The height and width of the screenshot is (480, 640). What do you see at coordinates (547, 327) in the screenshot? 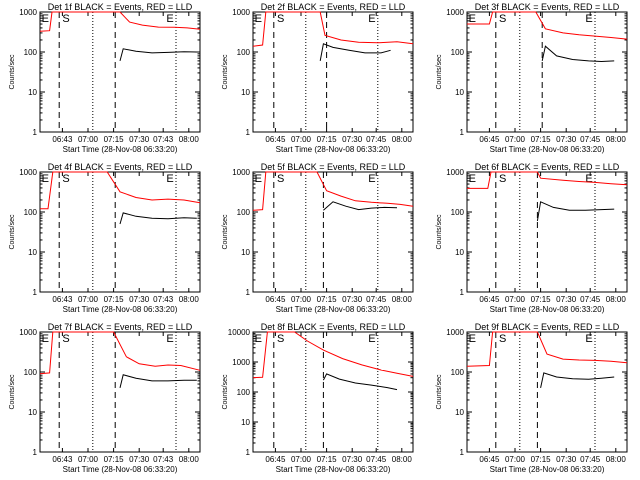
I see `panel-title: Det 9f BLACK = Events, RED = LLD` at bounding box center [547, 327].